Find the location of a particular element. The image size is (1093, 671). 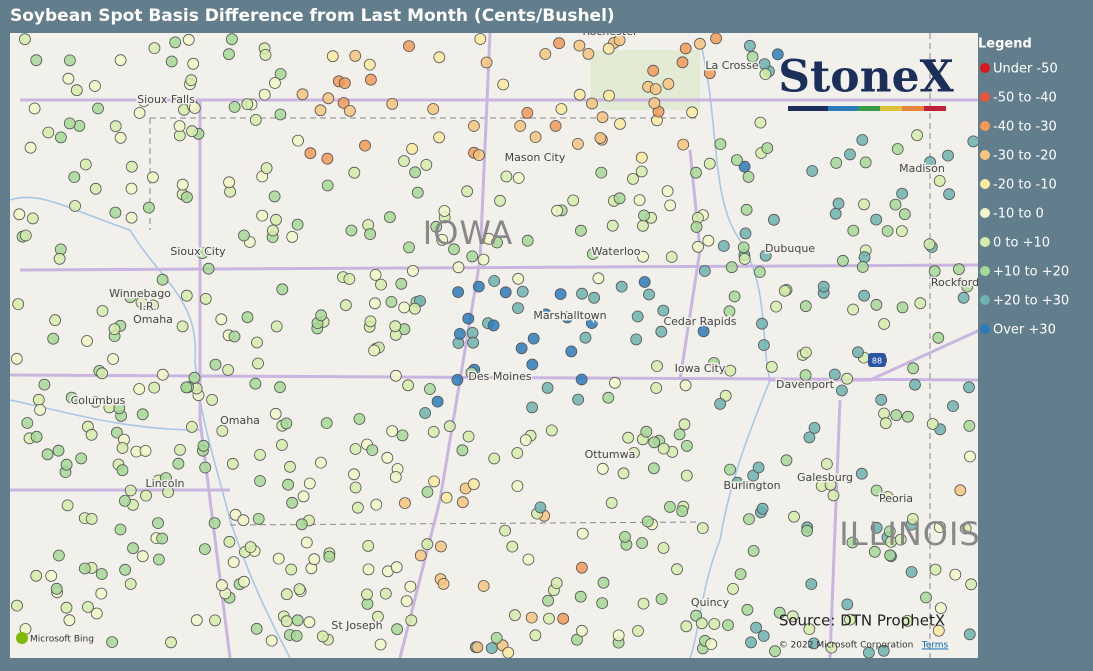

terms-link: Terms is located at coordinates (935, 646).